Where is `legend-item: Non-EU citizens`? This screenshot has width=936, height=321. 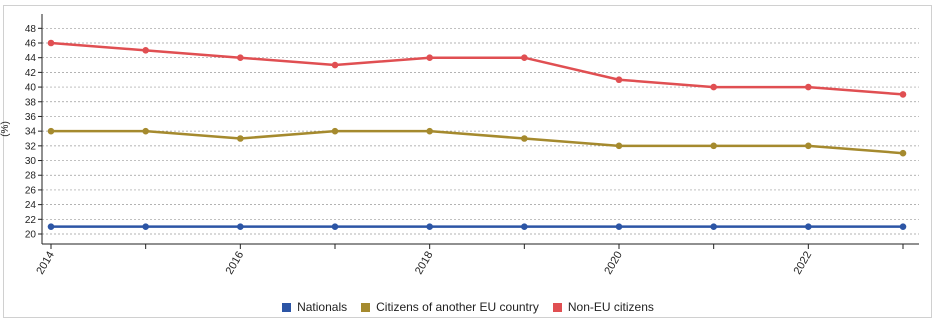 legend-item: Non-EU citizens is located at coordinates (603, 307).